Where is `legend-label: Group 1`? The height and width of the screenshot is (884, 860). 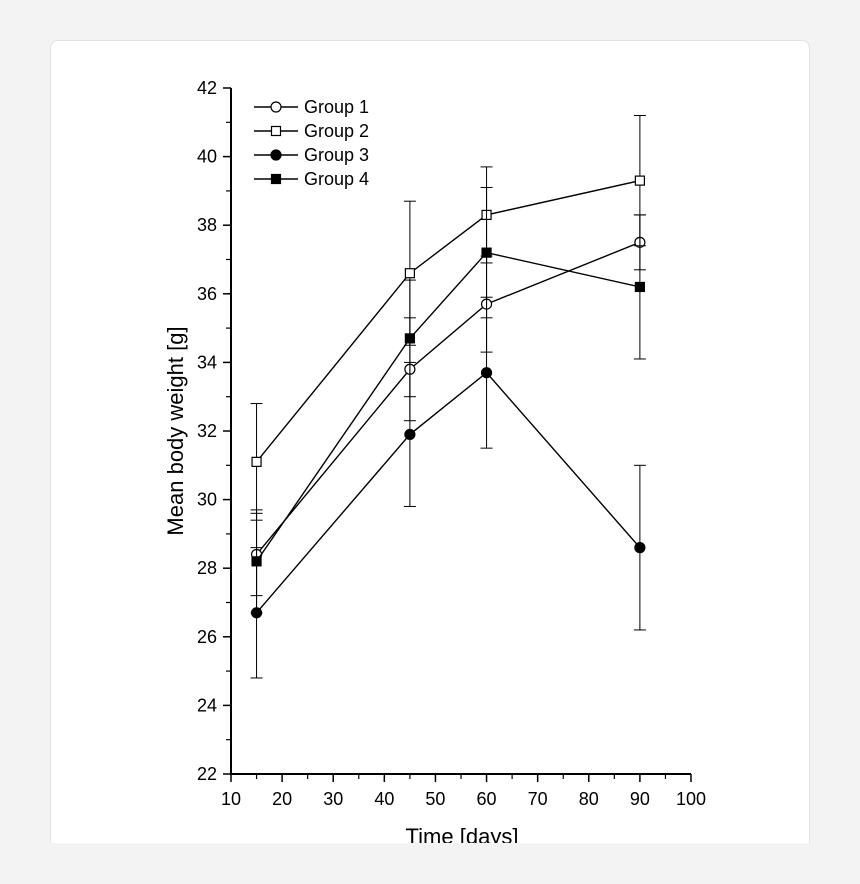 legend-label: Group 1 is located at coordinates (336, 107).